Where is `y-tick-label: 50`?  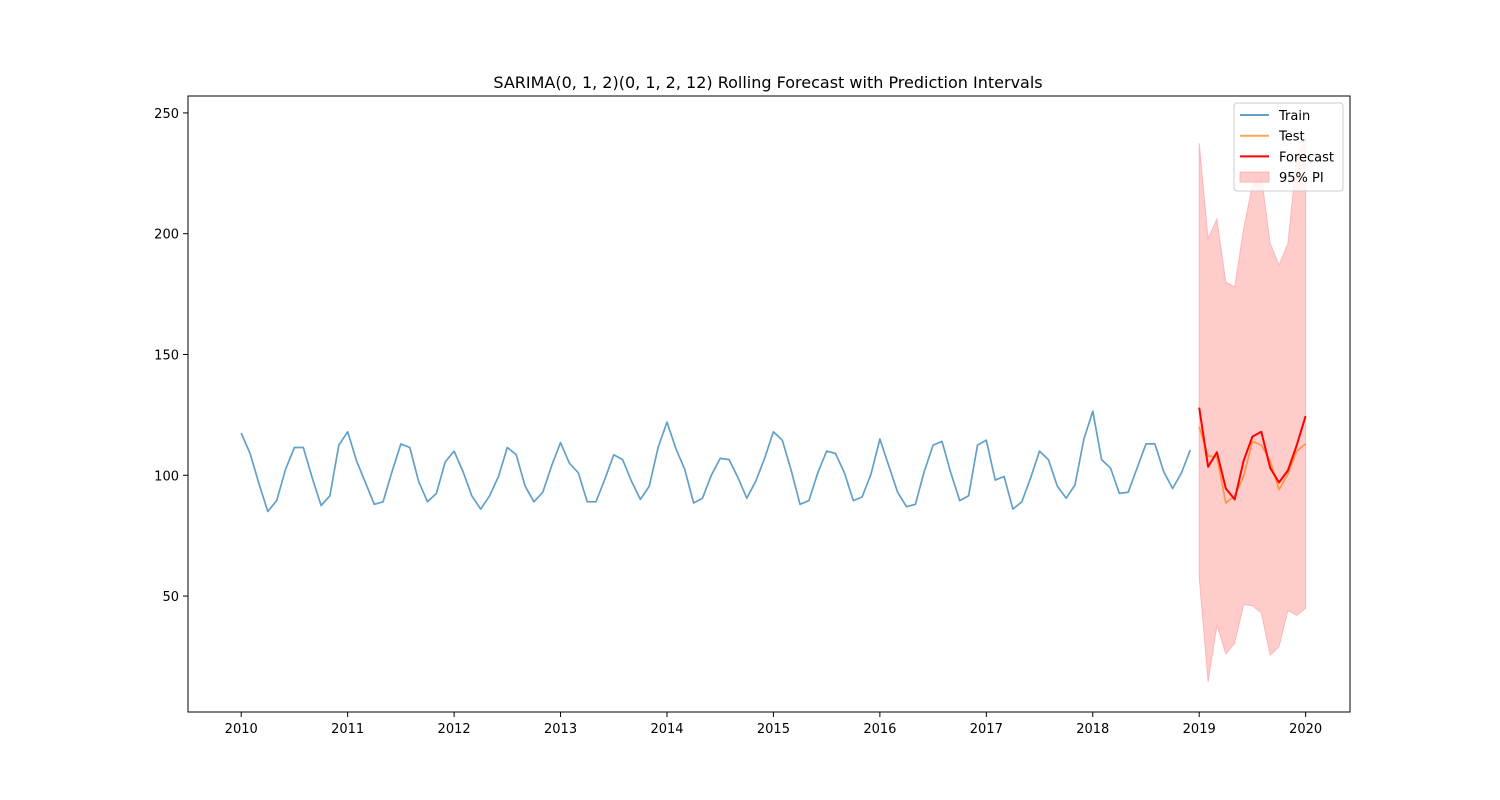 y-tick-label: 50 is located at coordinates (170, 597).